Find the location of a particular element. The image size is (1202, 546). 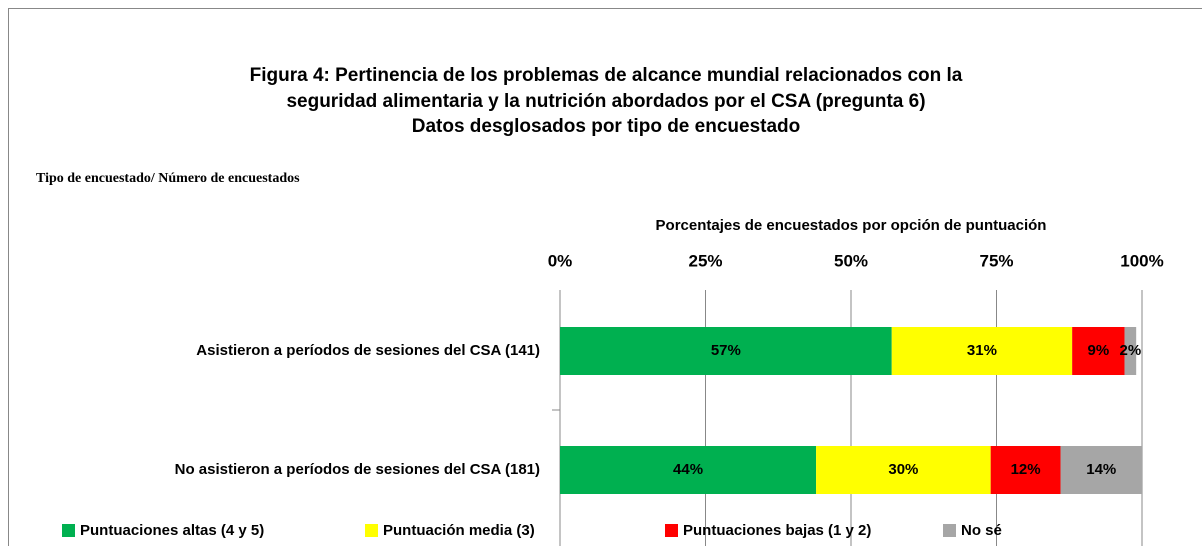

data-label: 2% is located at coordinates (1131, 350).